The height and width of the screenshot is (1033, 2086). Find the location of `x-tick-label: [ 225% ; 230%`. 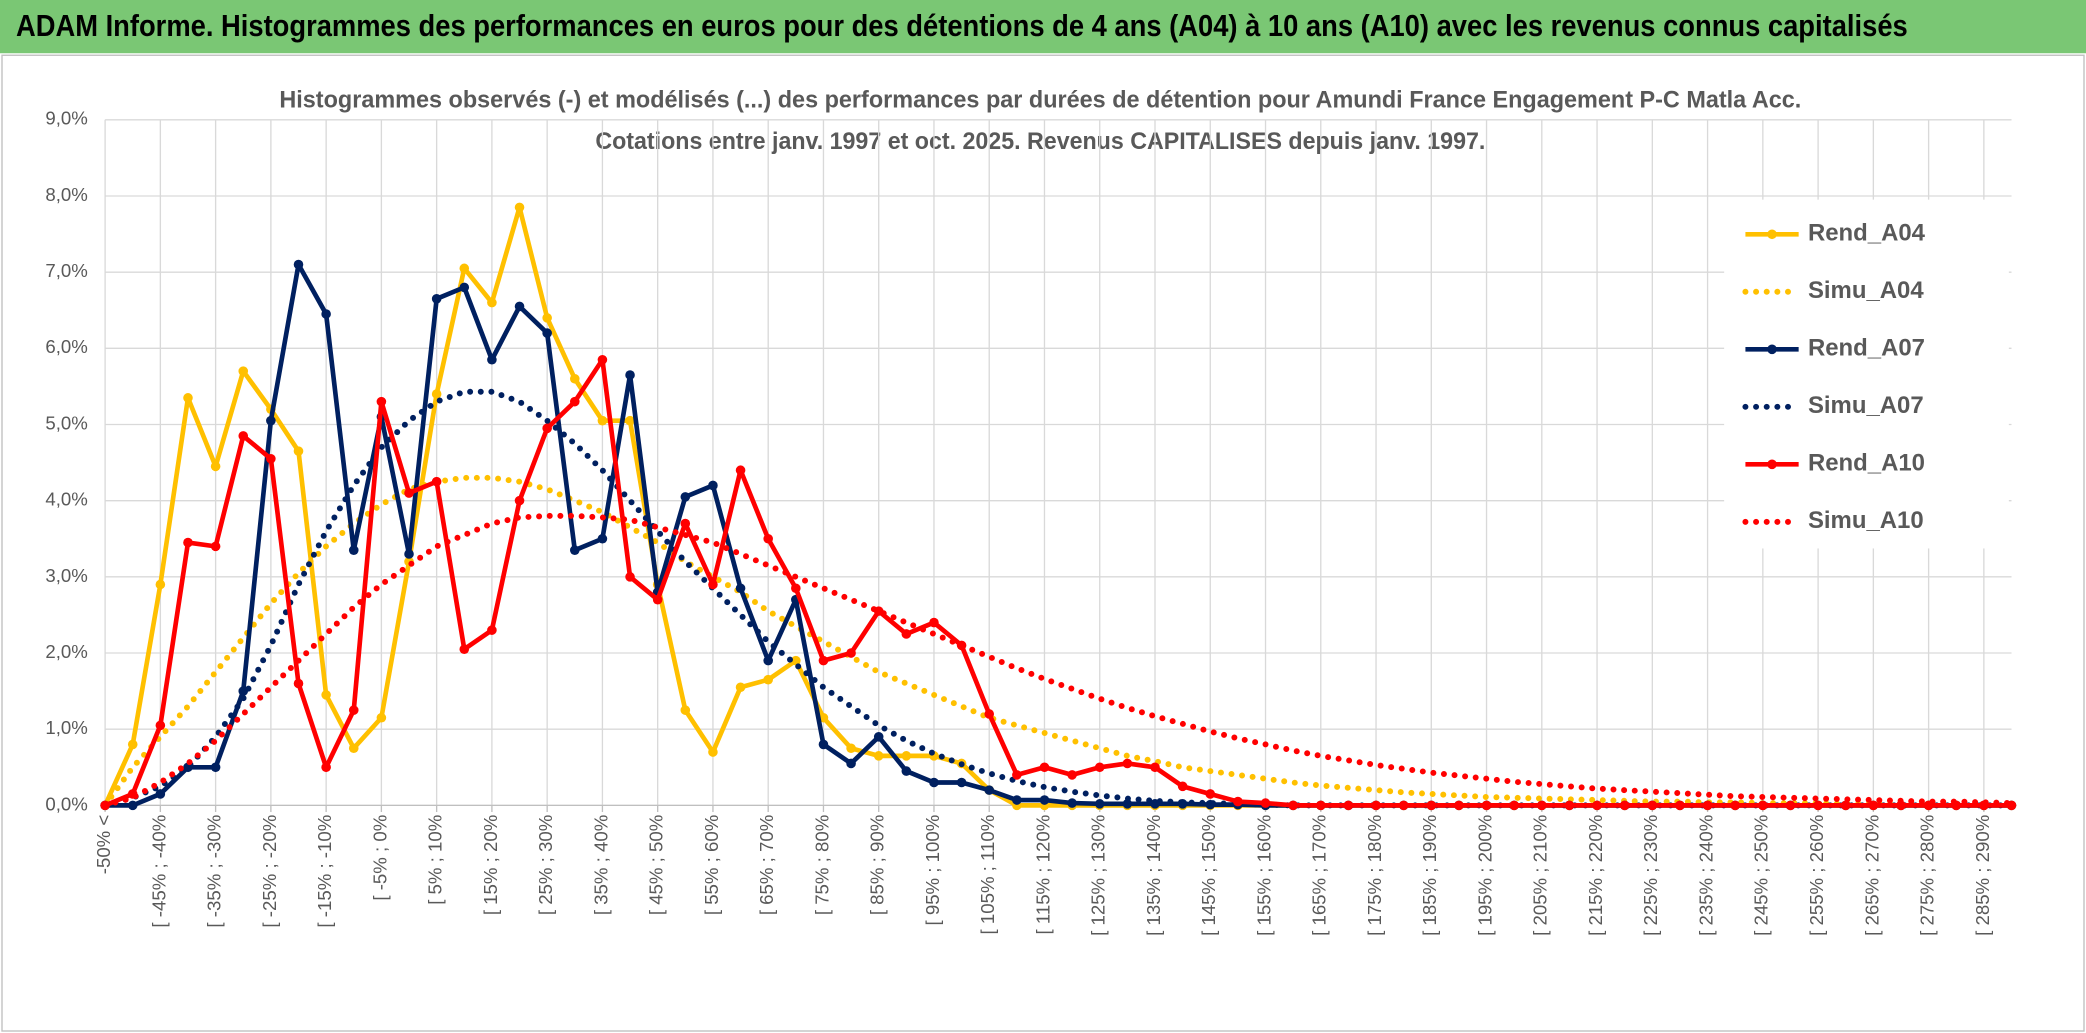

x-tick-label: [ 225% ; 230% is located at coordinates (1650, 875).